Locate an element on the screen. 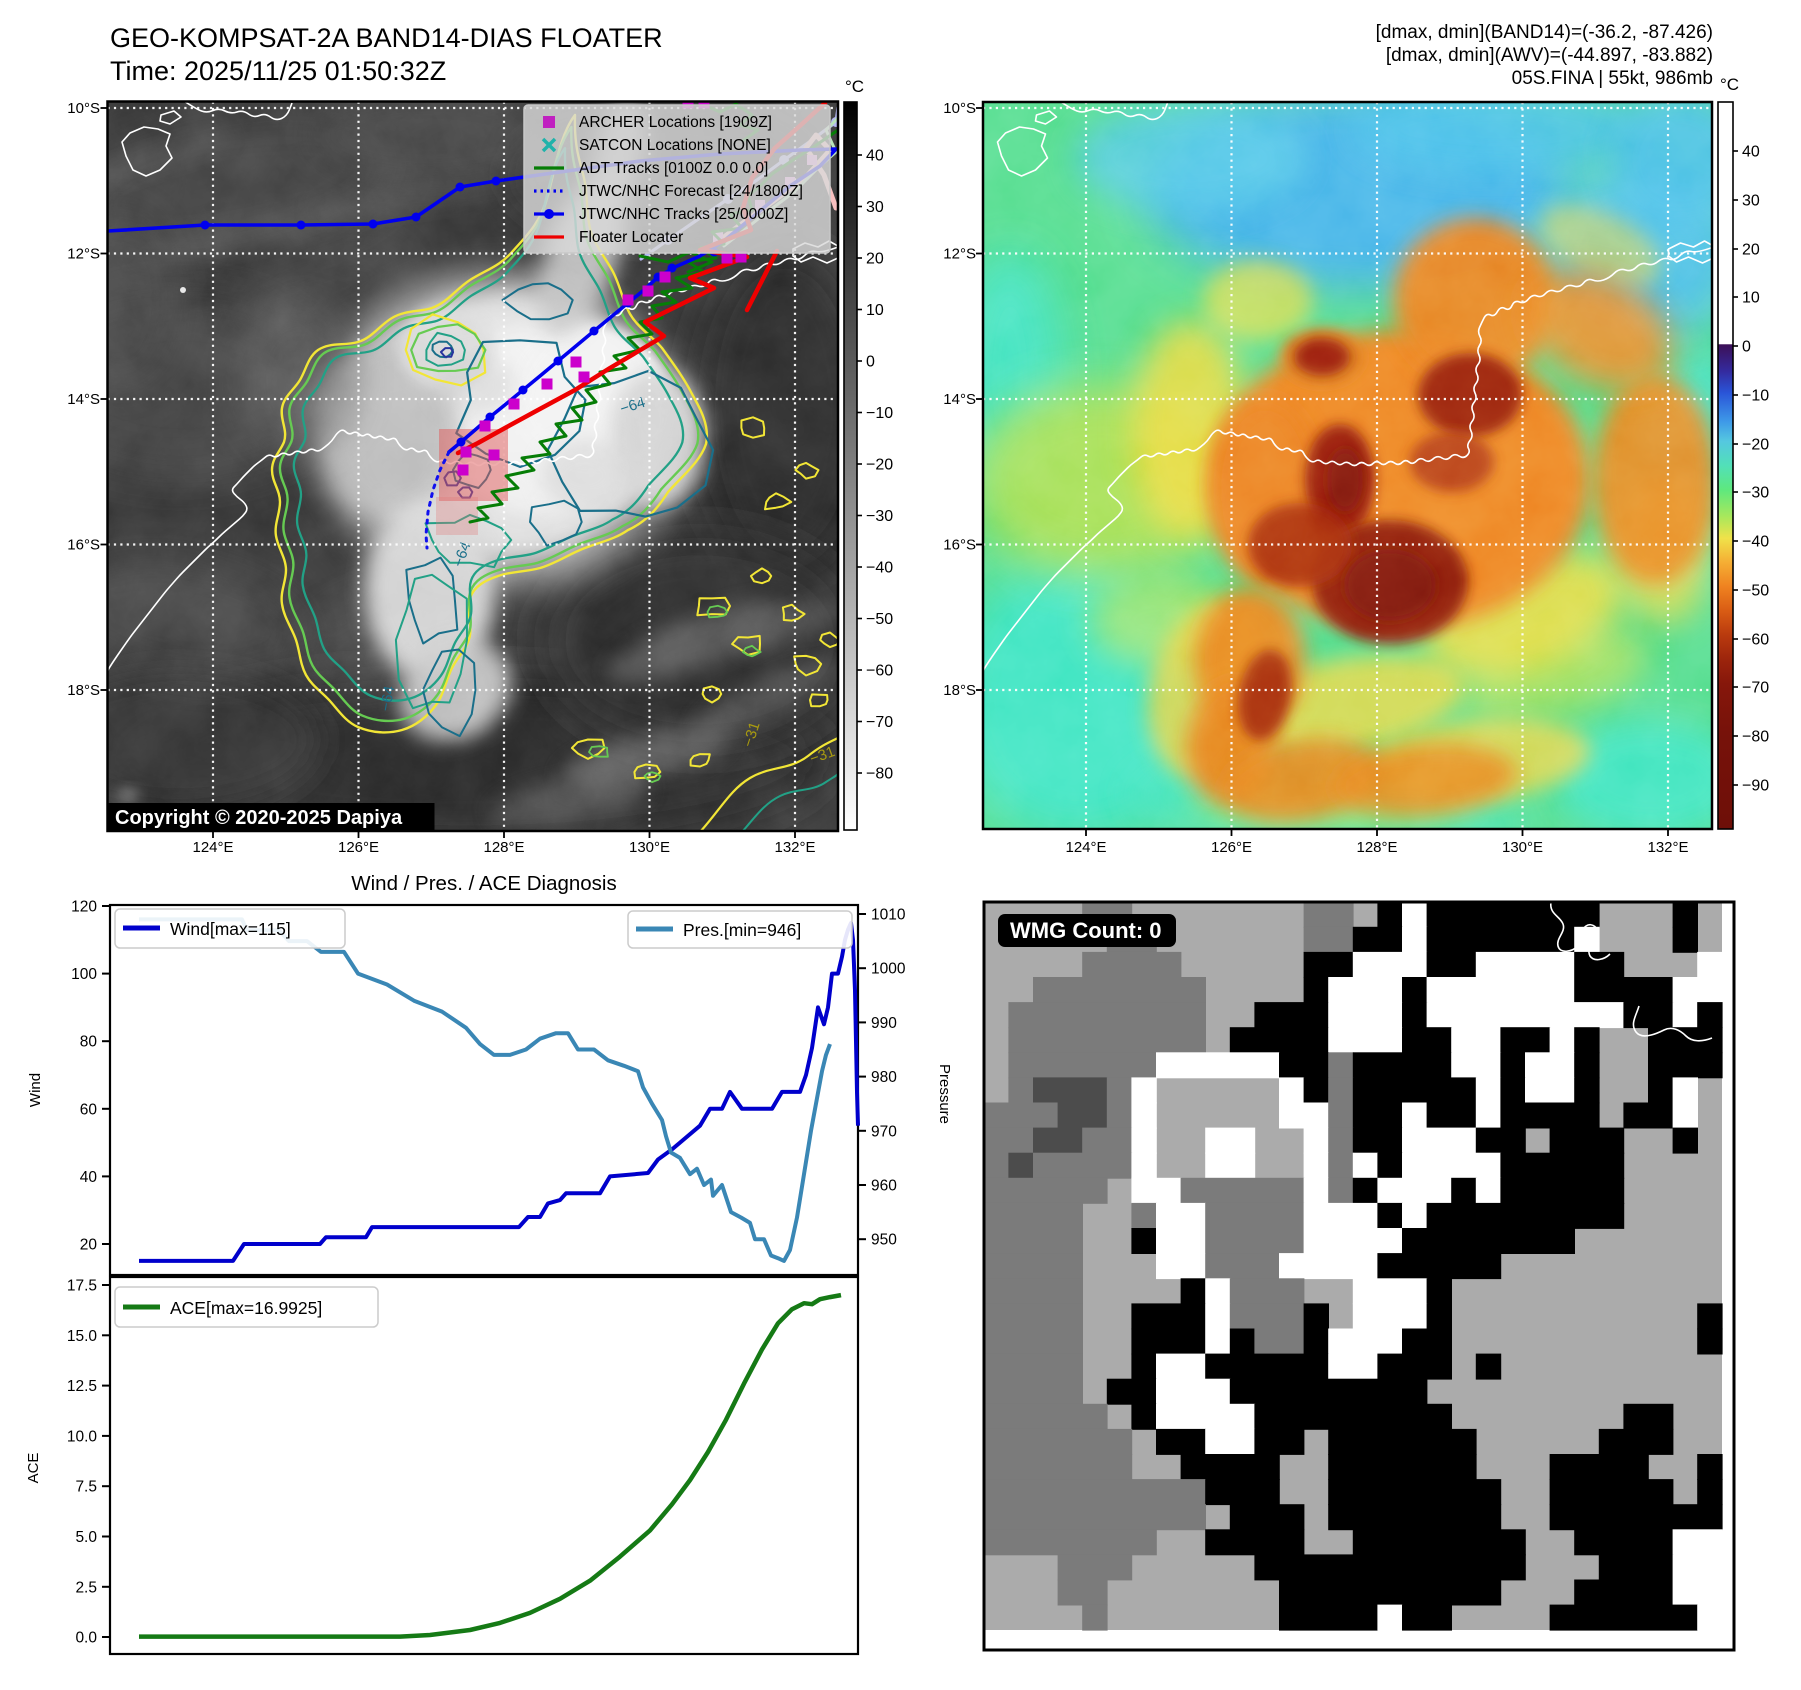 This screenshot has width=1801, height=1690. svg-text: −64 is located at coordinates (387, 699).